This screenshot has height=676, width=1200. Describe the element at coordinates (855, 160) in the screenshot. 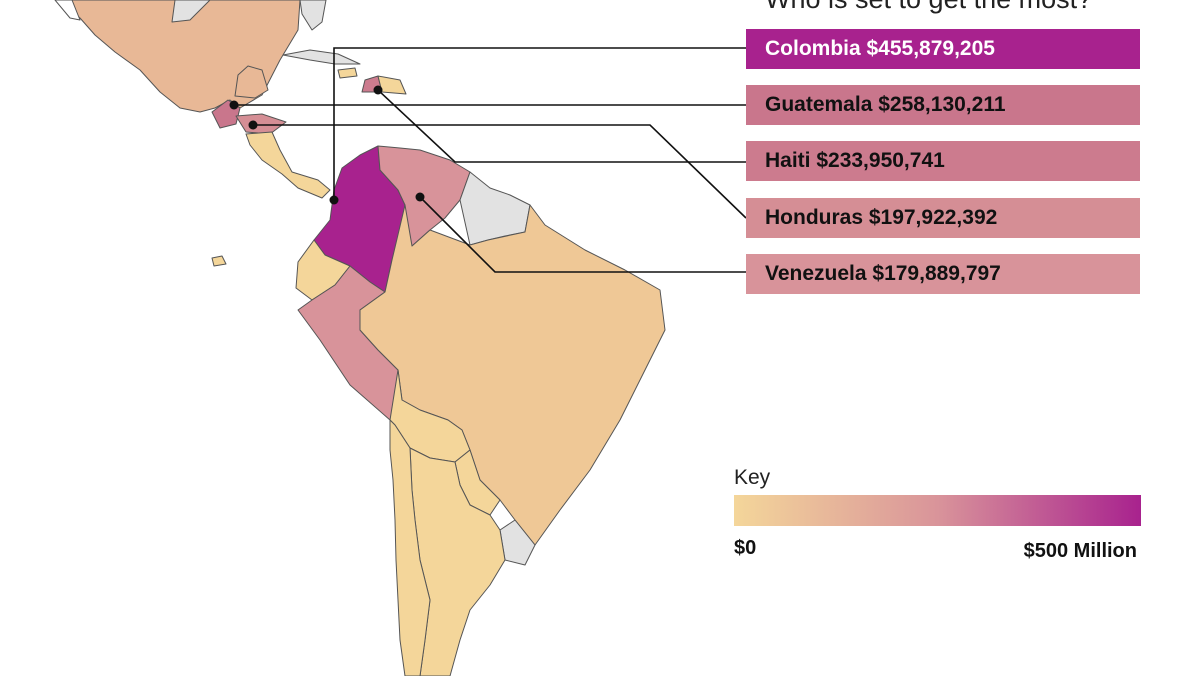

I see `callout-haiti-text: Haiti $233,950,741` at that location.